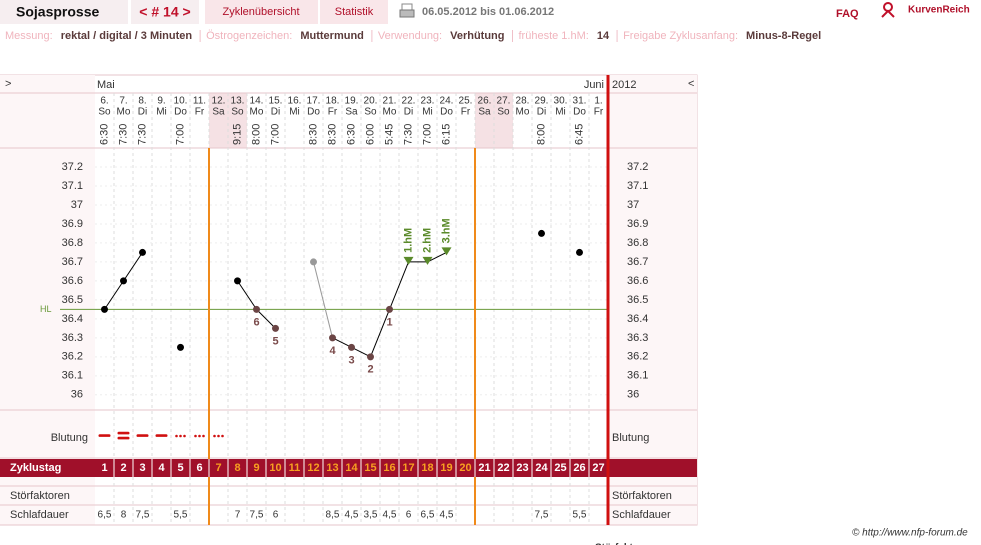 The image size is (981, 545). Describe the element at coordinates (447, 515) in the screenshot. I see `sleep-value: 4,5` at that location.